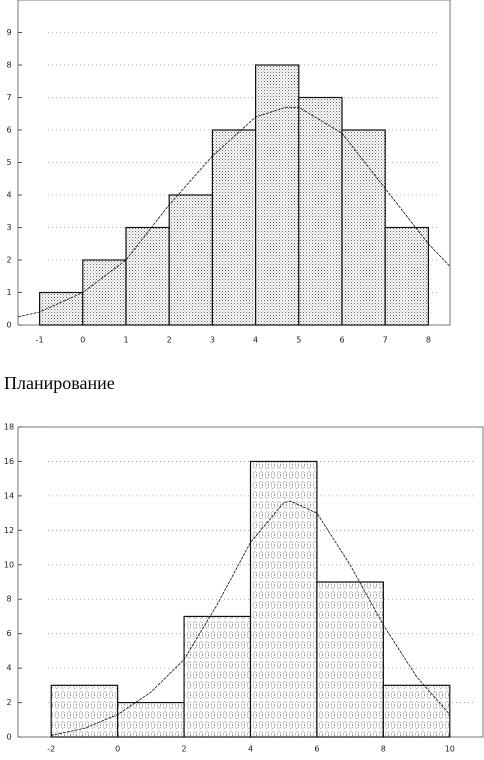 This screenshot has height=760, width=484. What do you see at coordinates (59, 383) in the screenshot?
I see `caption: Планирование` at bounding box center [59, 383].